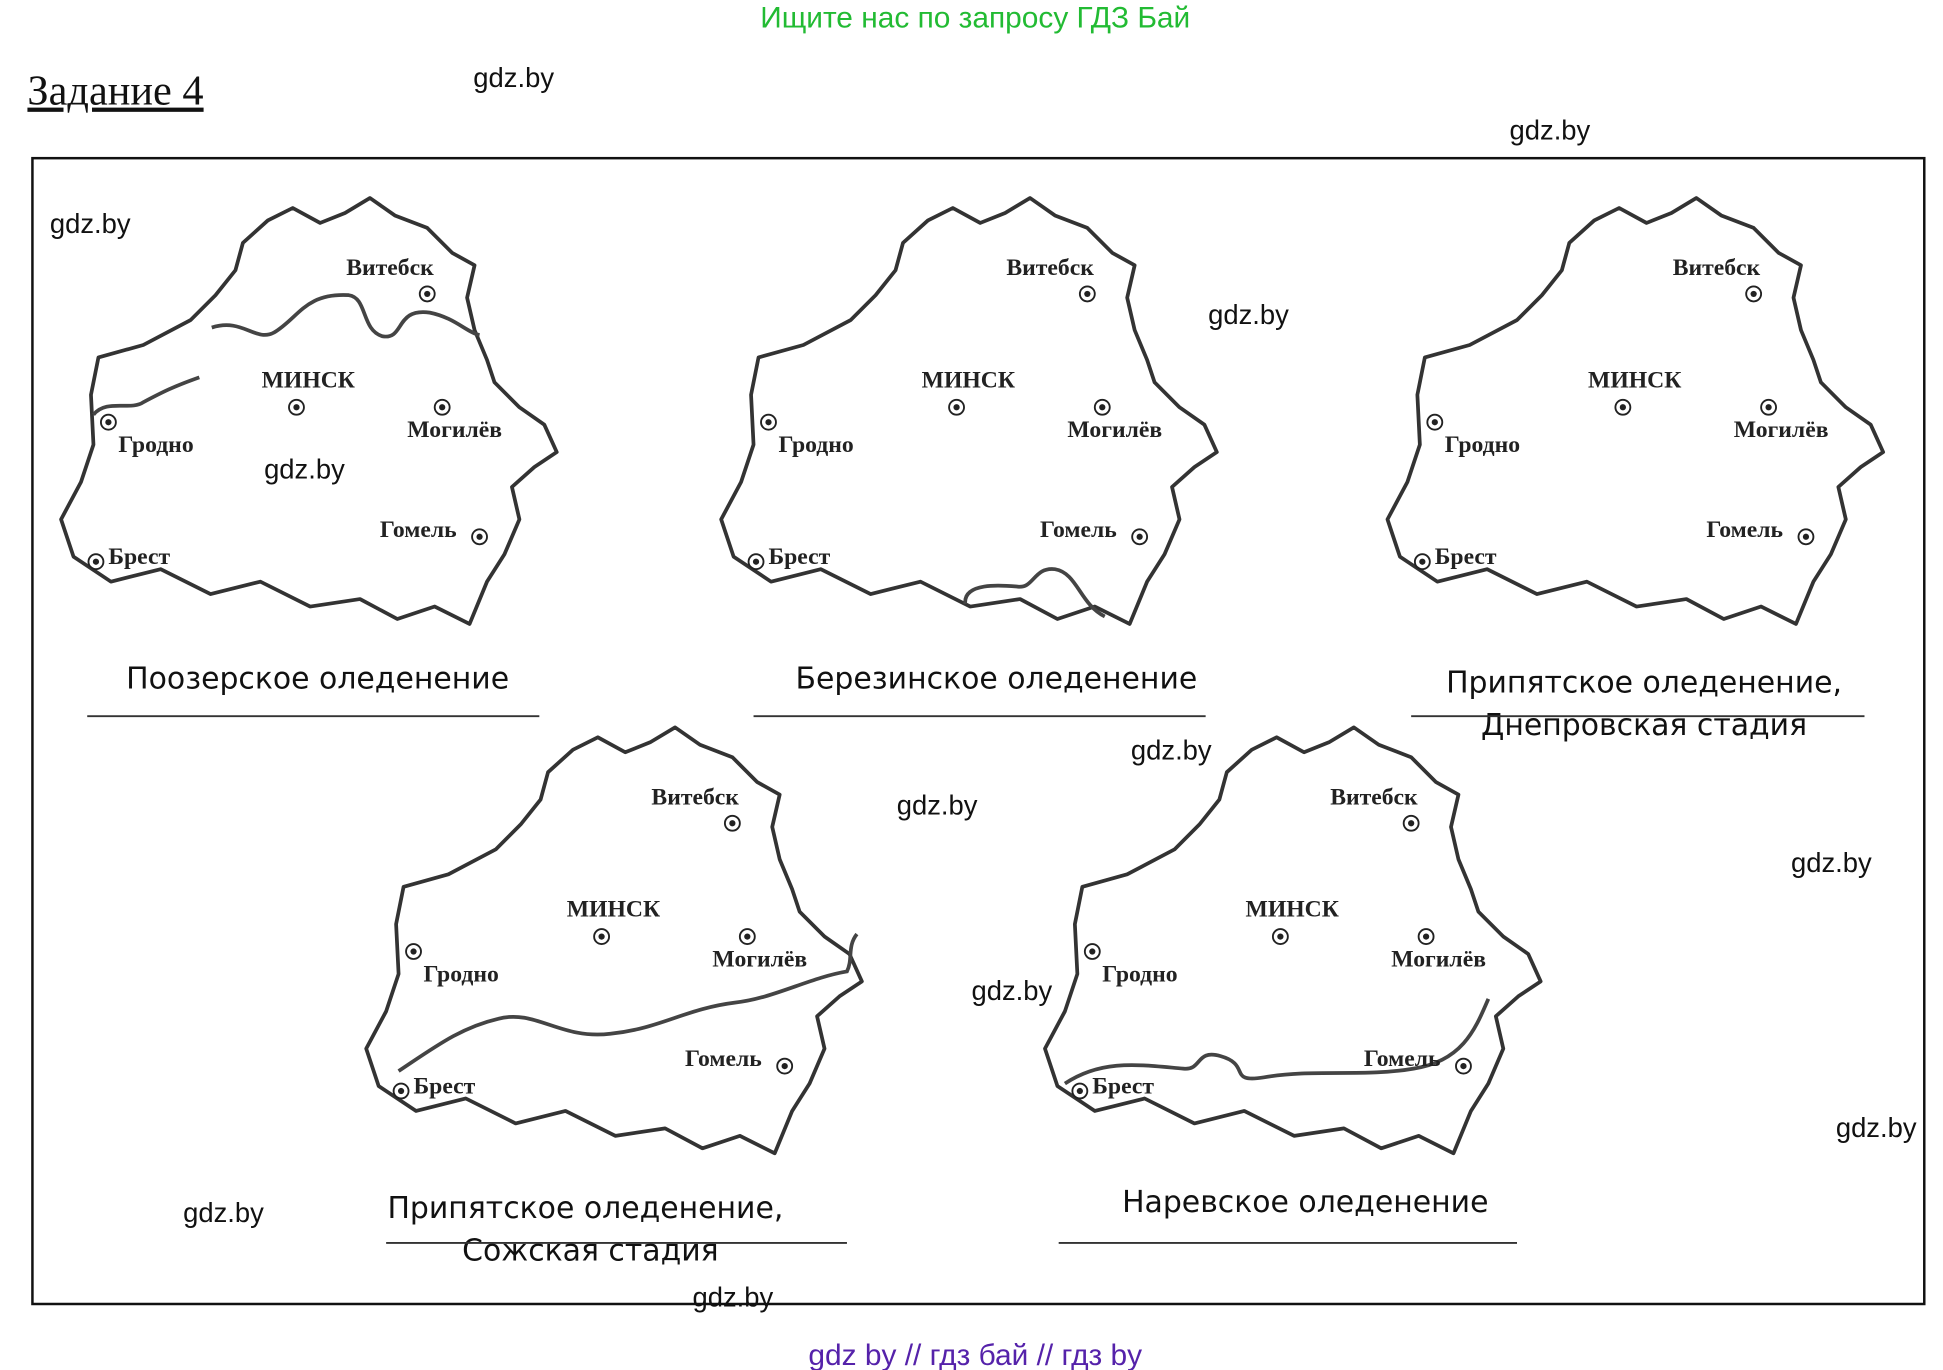 The image size is (1943, 1370). I want to click on footer: gdz by // гдз бай // гдз by, so click(975, 1354).